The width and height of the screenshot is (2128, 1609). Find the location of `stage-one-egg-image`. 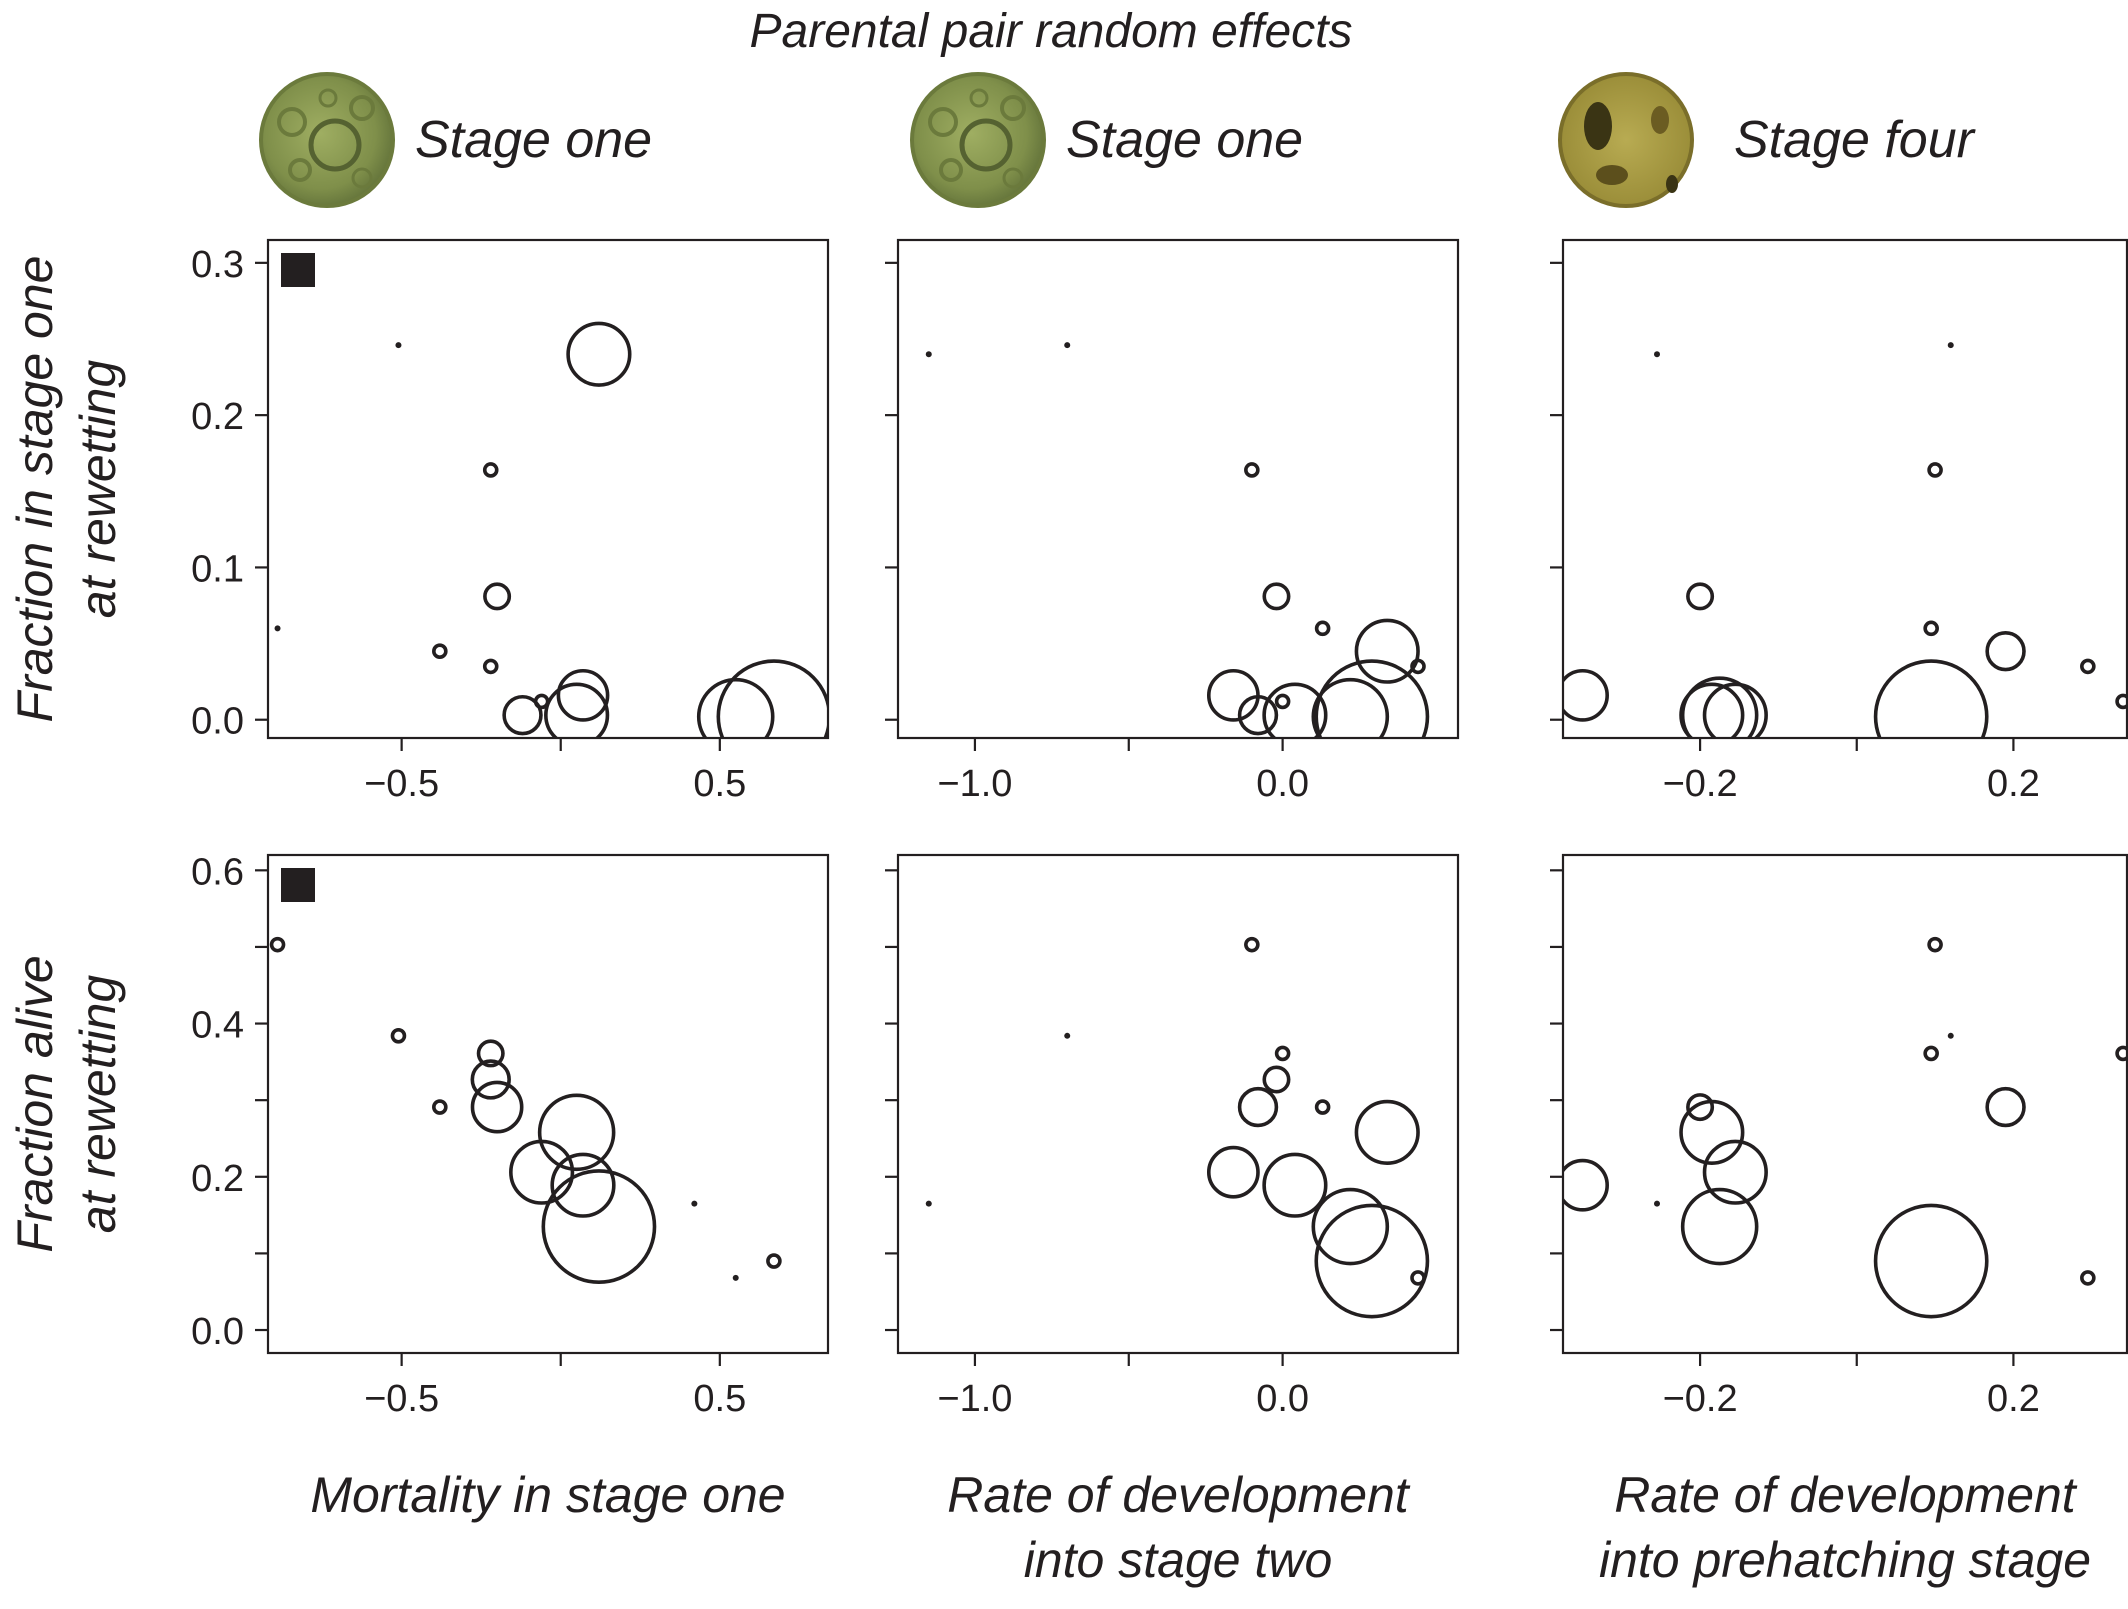

stage-one-egg-image is located at coordinates (978, 140).